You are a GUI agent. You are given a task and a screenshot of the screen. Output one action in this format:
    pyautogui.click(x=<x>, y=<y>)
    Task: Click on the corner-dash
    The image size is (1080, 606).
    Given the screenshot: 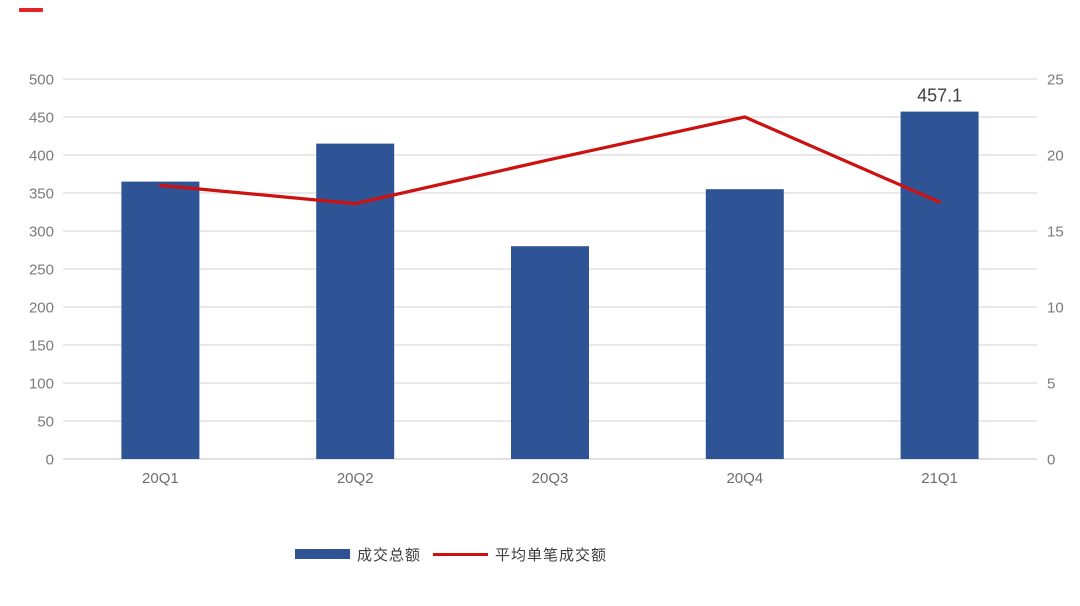 What is the action you would take?
    pyautogui.click(x=31, y=10)
    